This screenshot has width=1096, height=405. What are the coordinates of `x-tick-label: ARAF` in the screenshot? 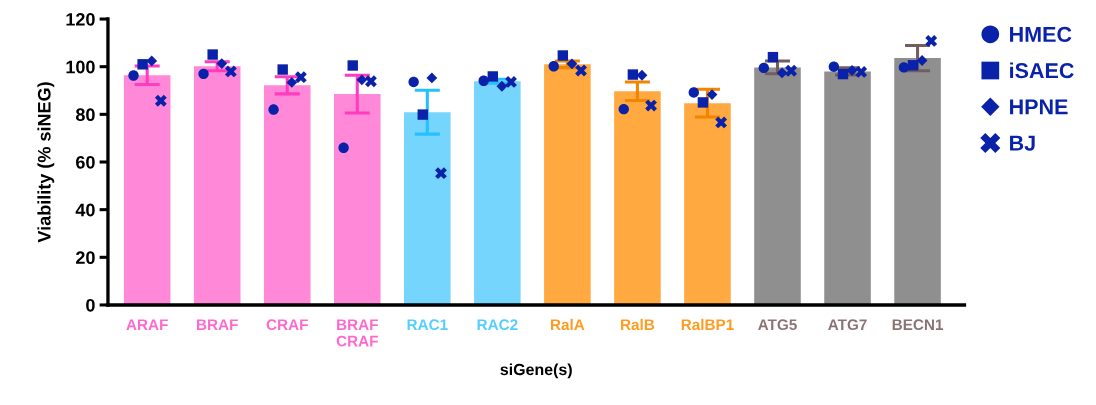 It's located at (147, 324).